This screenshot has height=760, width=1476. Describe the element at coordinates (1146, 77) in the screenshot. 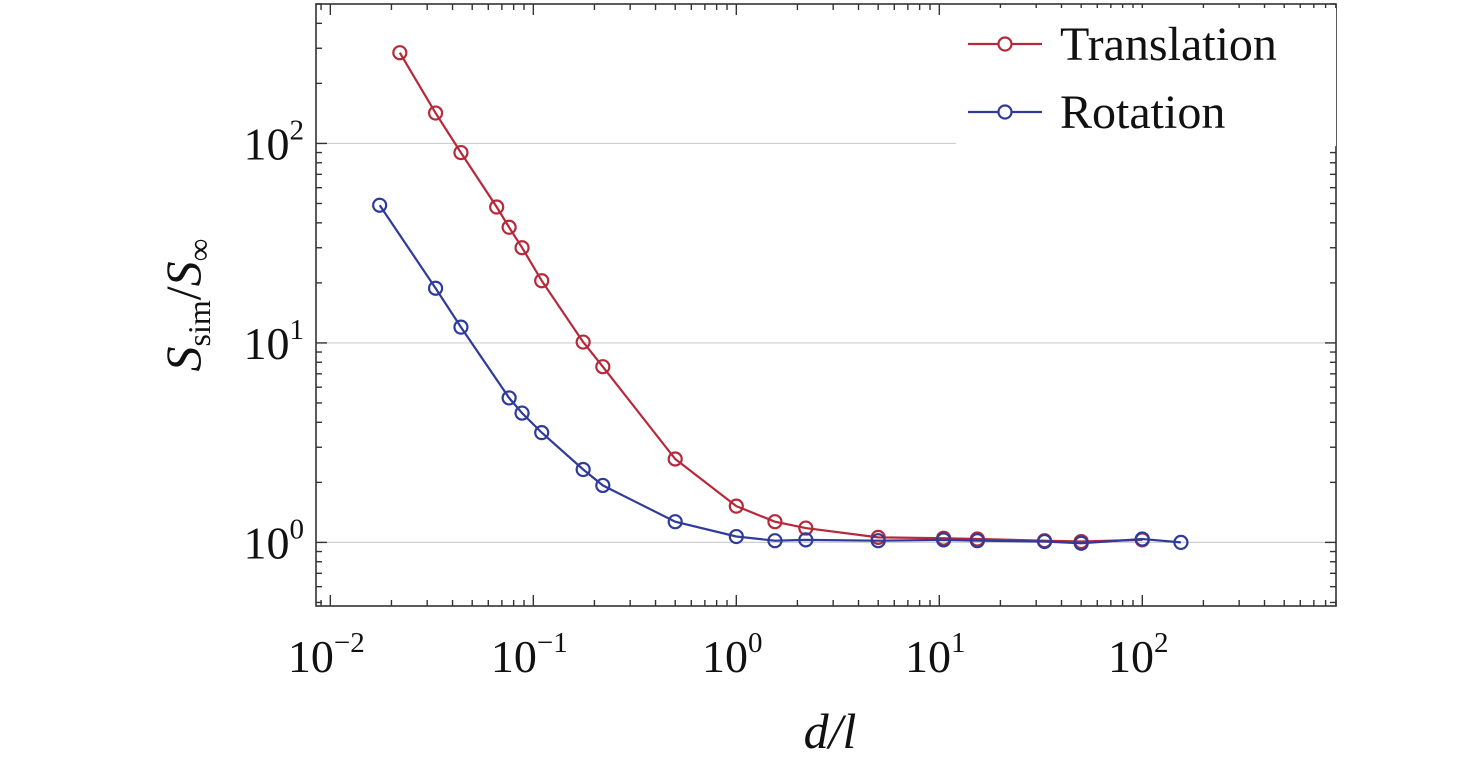

I see `legend: Translation Rotation` at that location.